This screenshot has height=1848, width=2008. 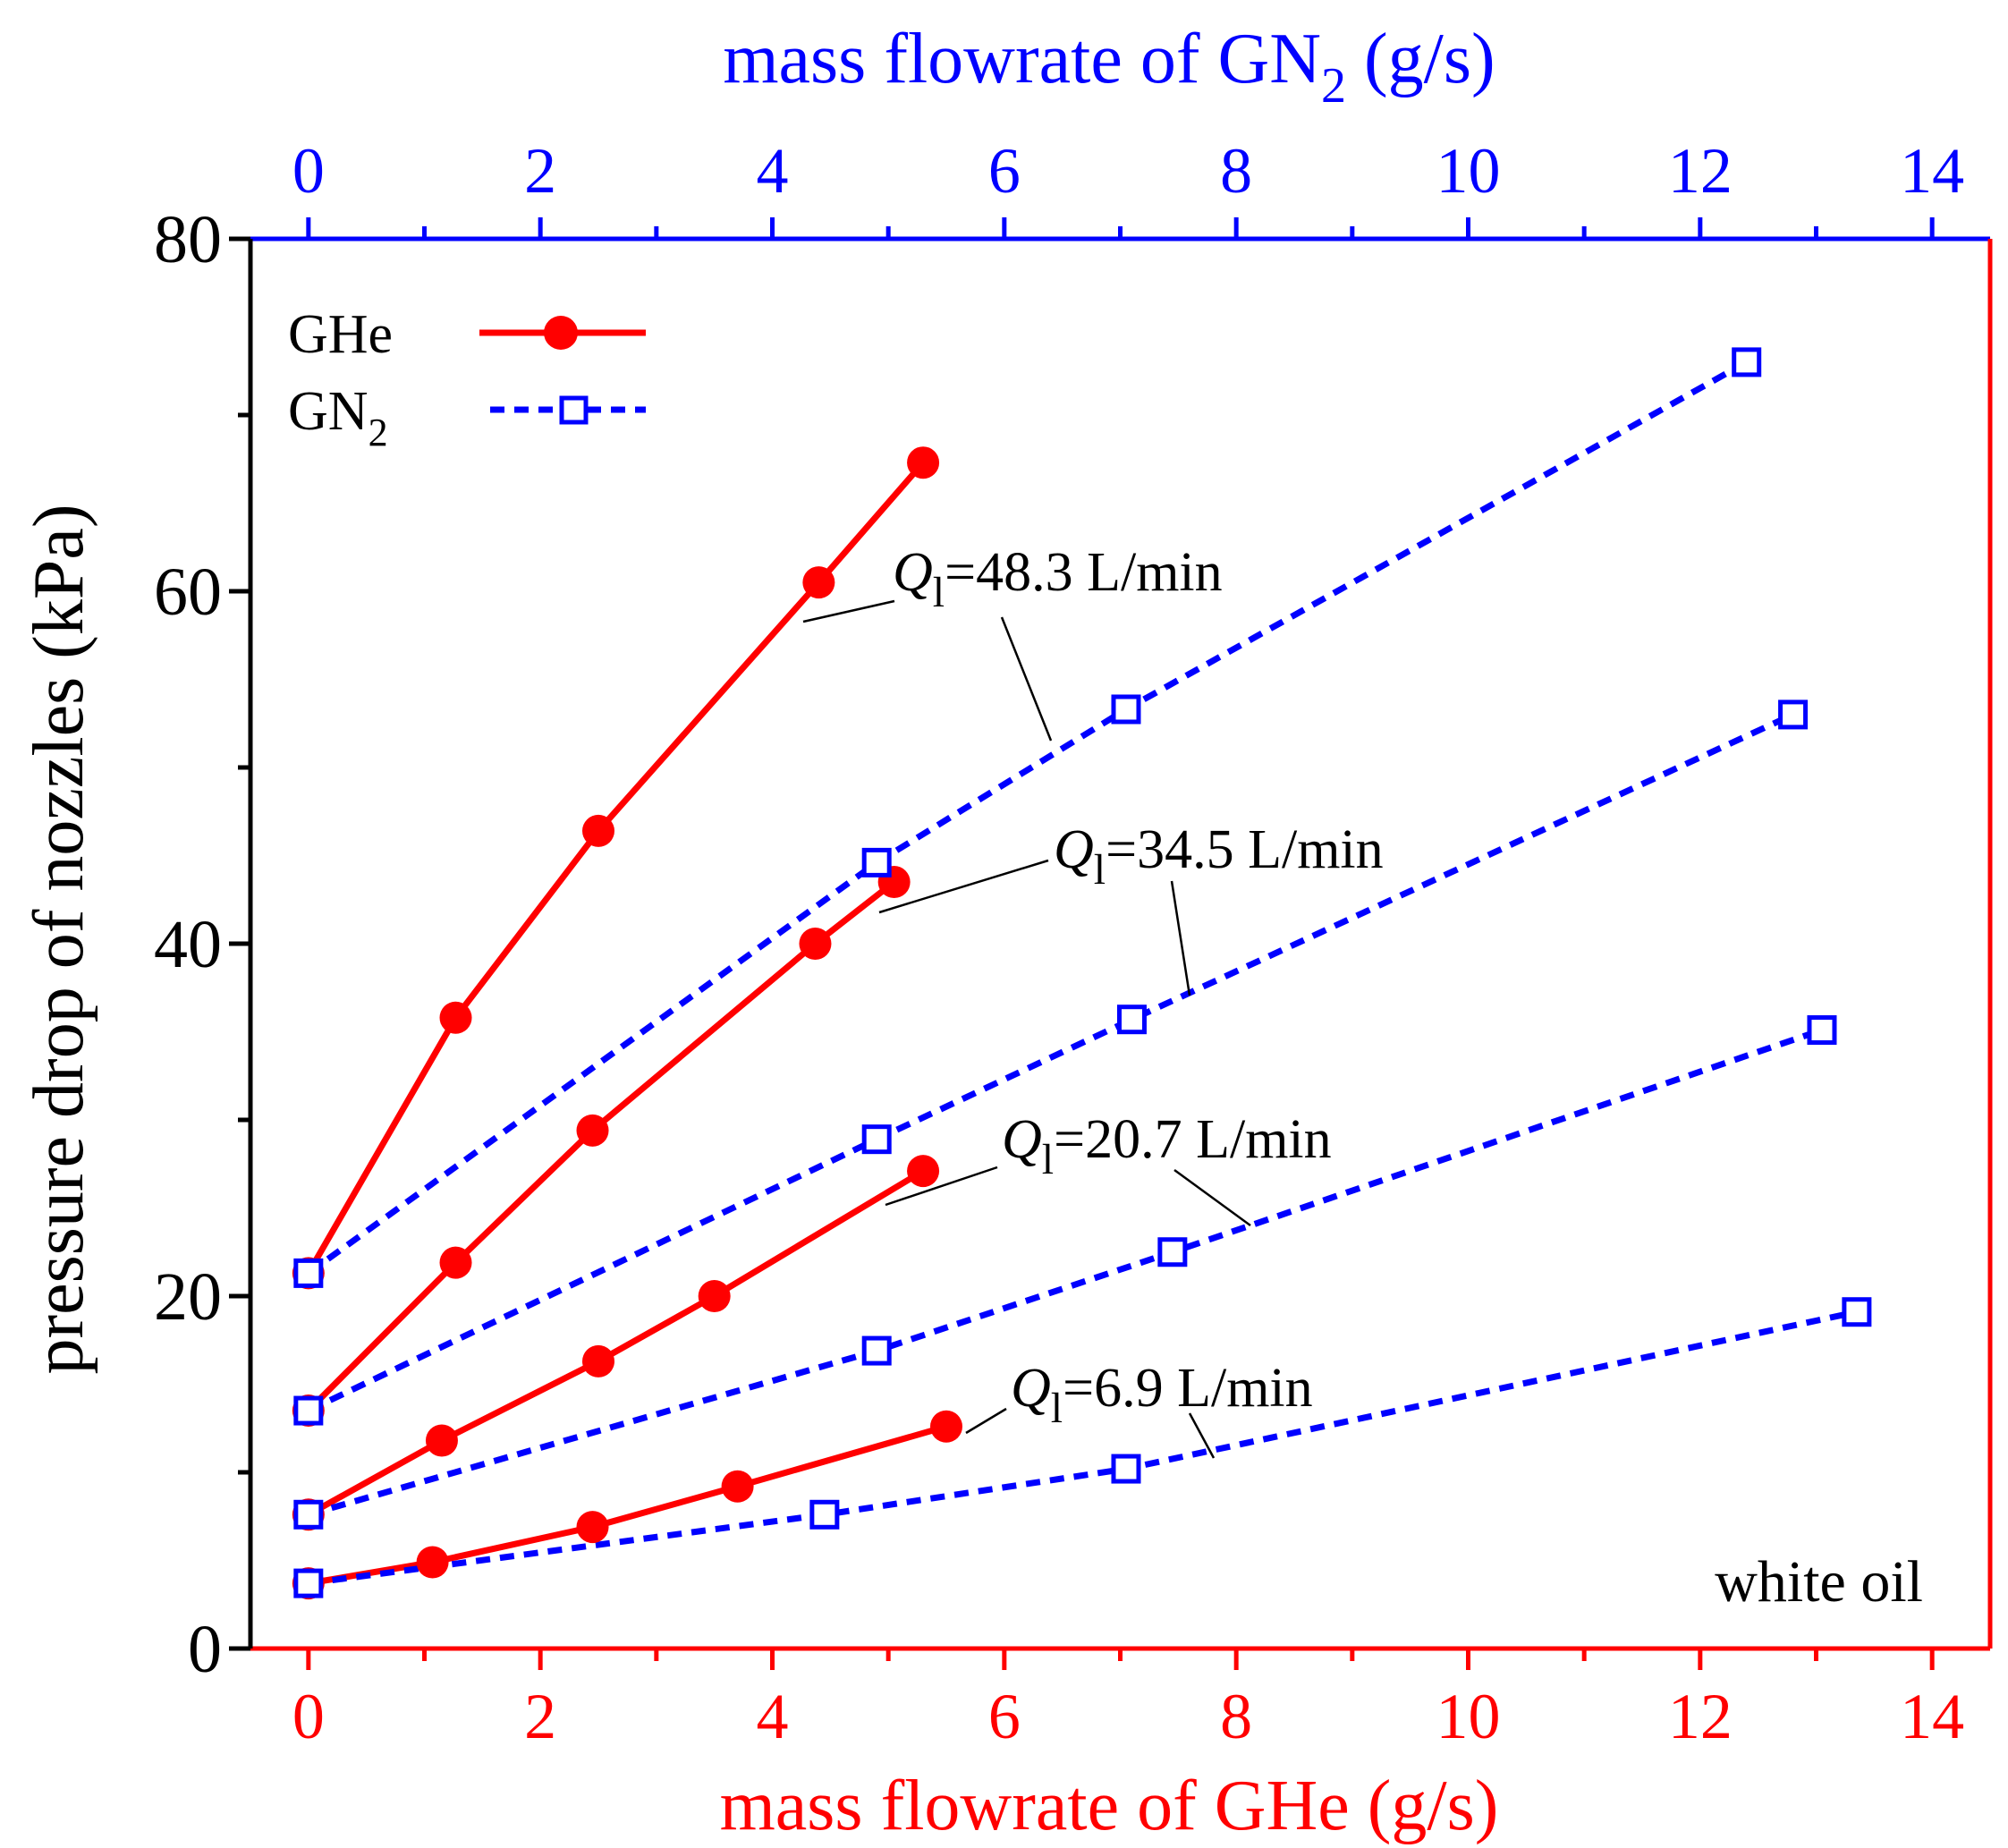 What do you see at coordinates (1004, 171) in the screenshot?
I see `top-tick-label: 6` at bounding box center [1004, 171].